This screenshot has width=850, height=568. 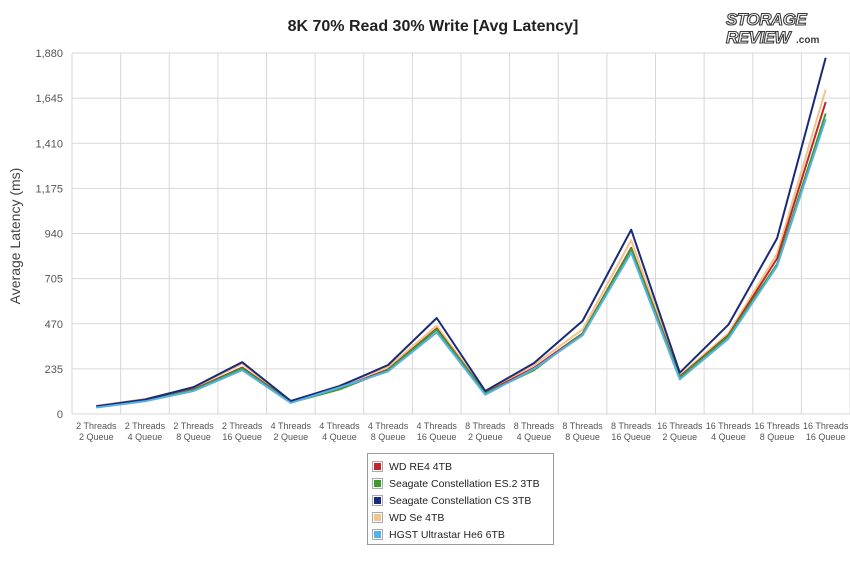 I want to click on legend-item: WD RE4 4TB, so click(x=462, y=466).